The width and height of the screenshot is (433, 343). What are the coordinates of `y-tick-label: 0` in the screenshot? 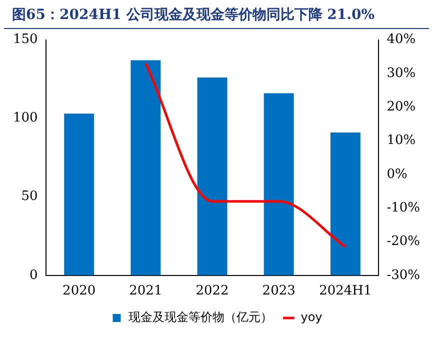 It's located at (34, 275).